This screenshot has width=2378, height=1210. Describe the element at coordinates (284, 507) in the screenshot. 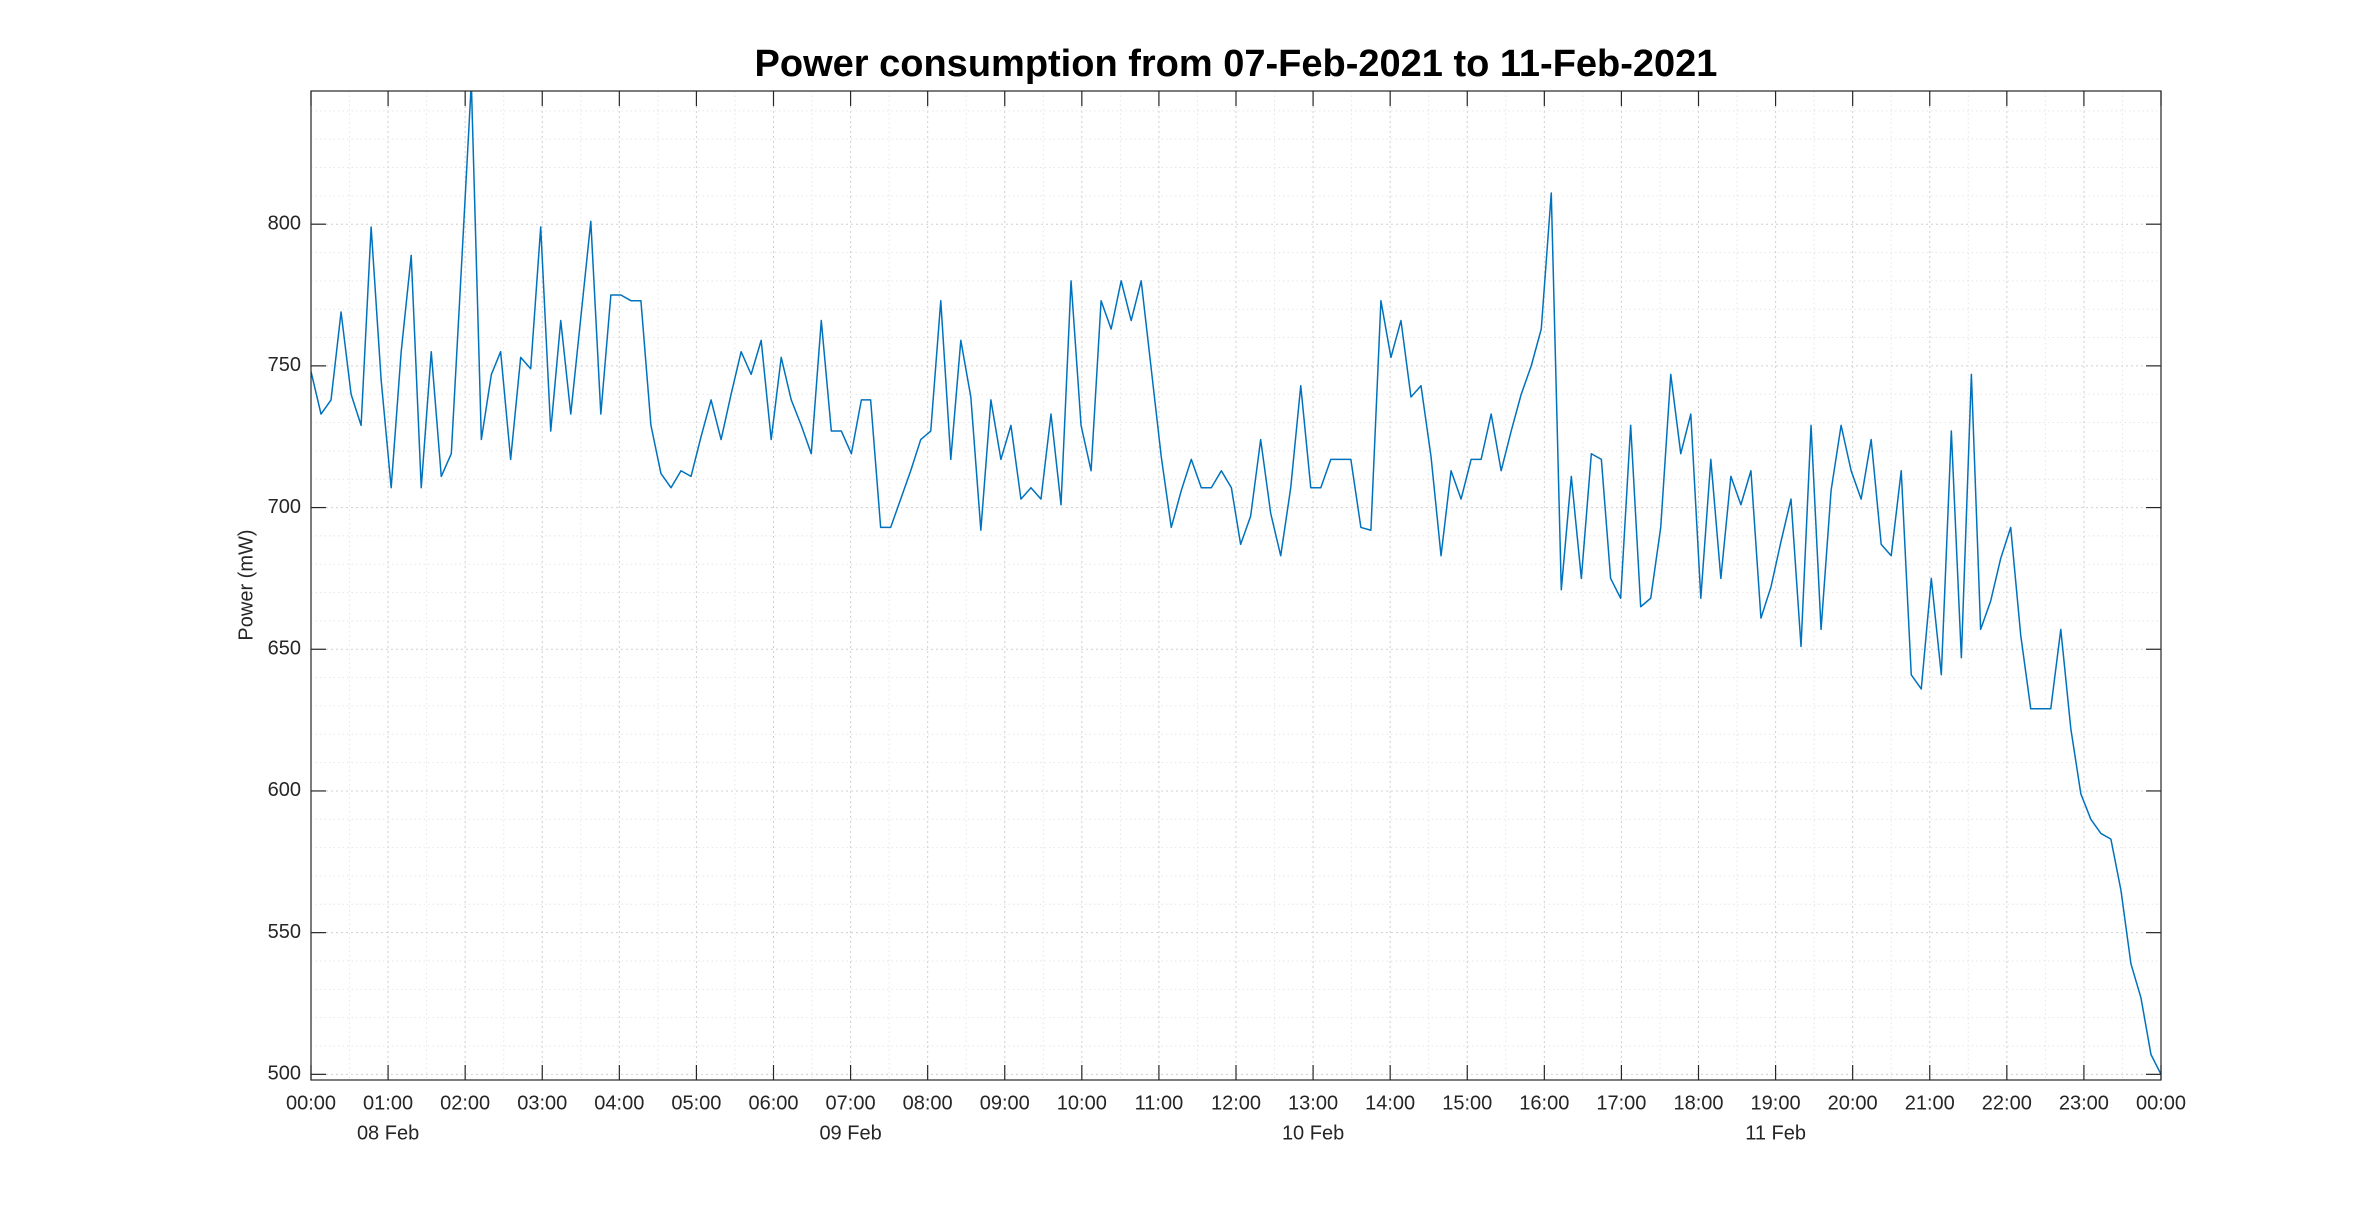

I see `y-tick-label: 700` at that location.